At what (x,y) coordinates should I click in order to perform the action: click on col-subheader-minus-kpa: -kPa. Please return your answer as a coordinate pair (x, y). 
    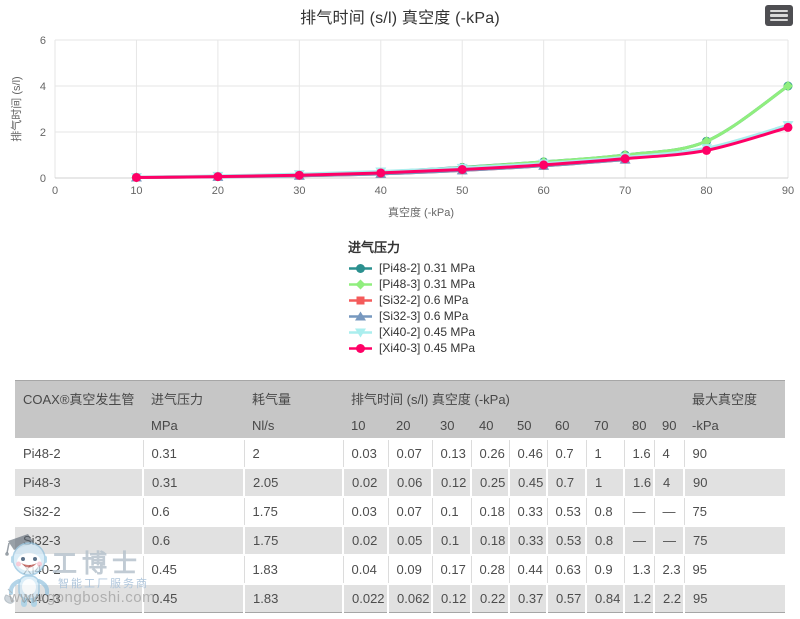
    Looking at the image, I should click on (735, 426).